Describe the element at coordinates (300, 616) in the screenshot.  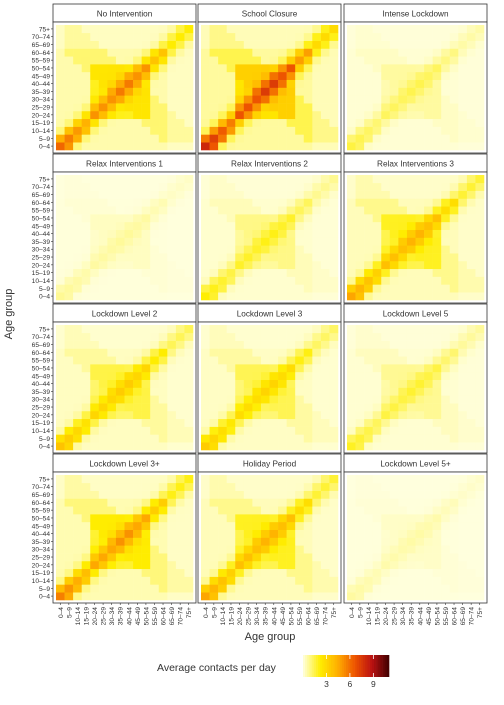
I see `x-tick-label: 55–59` at that location.